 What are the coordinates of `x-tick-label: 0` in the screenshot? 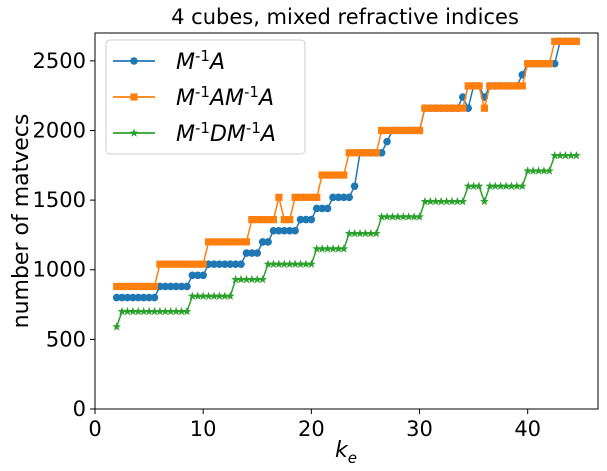 It's located at (94, 429).